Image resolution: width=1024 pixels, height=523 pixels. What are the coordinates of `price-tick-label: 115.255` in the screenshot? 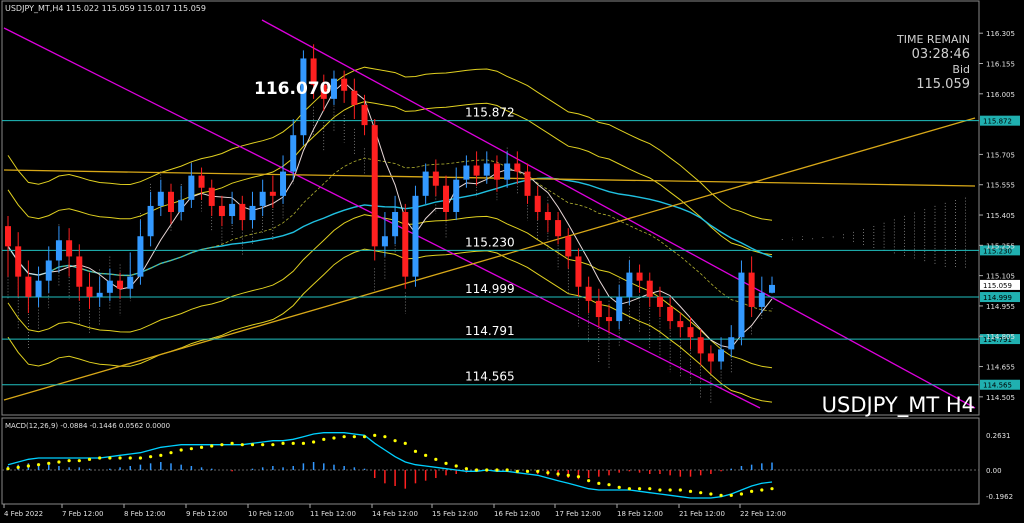 It's located at (1000, 246).